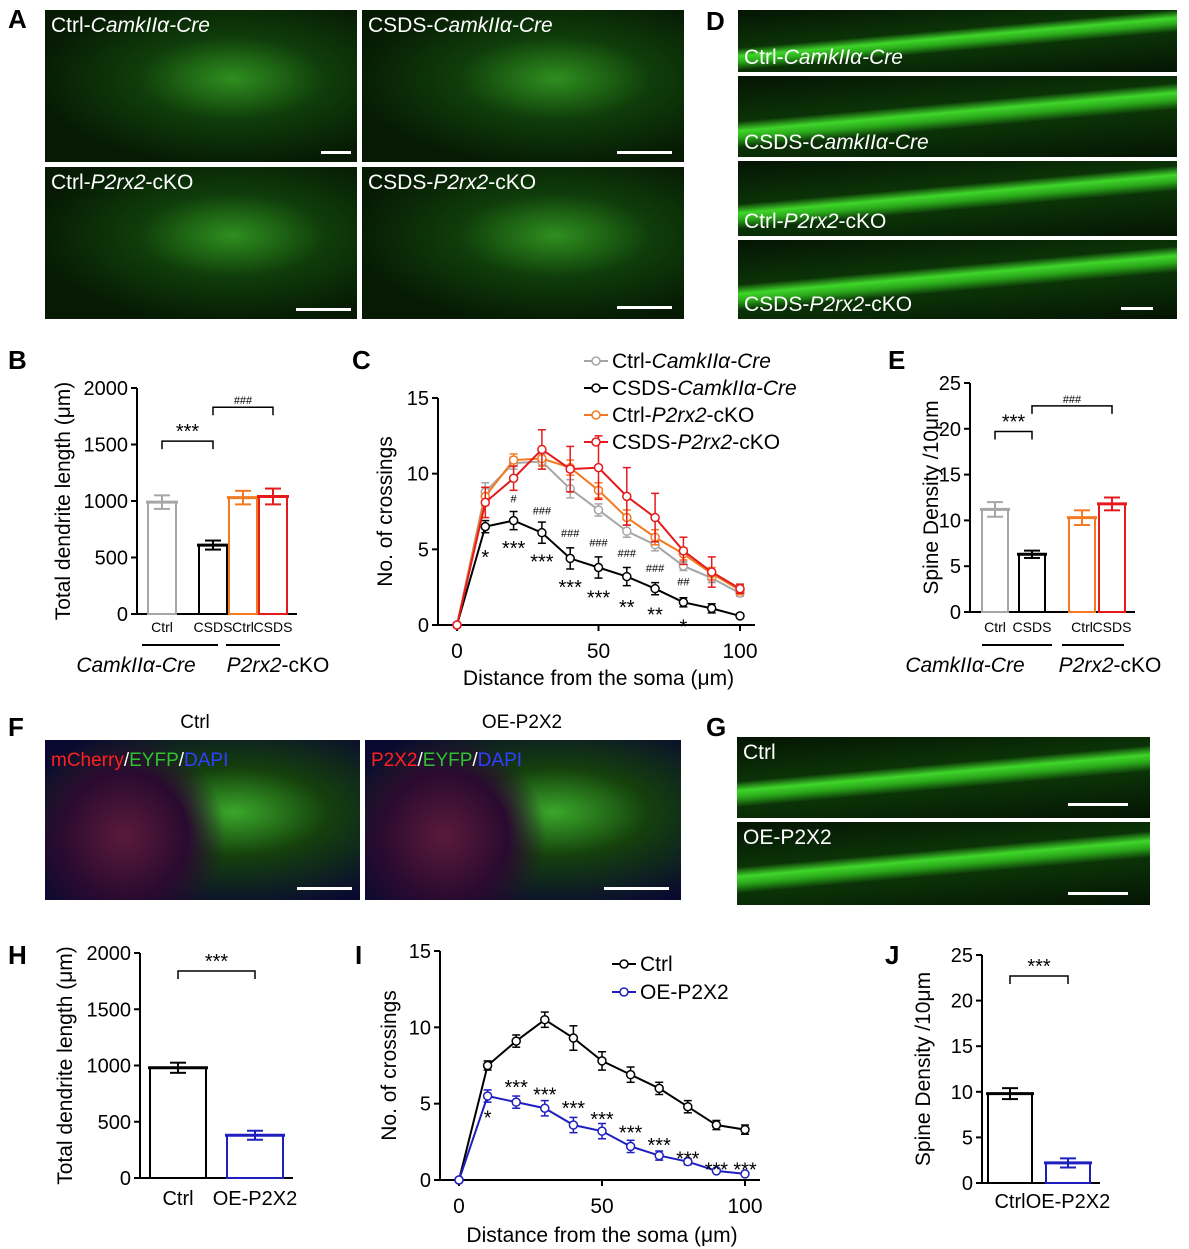  Describe the element at coordinates (523, 86) in the screenshot. I see `micrograph-csds-camk: CSDS-CamkIIα-Cre` at that location.